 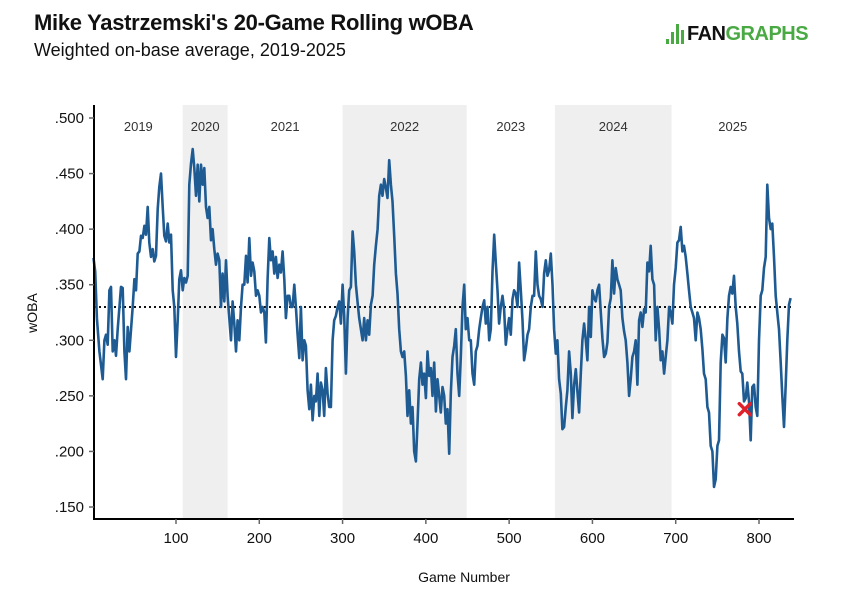 What do you see at coordinates (138, 126) in the screenshot?
I see `season-label-2019: 2019` at bounding box center [138, 126].